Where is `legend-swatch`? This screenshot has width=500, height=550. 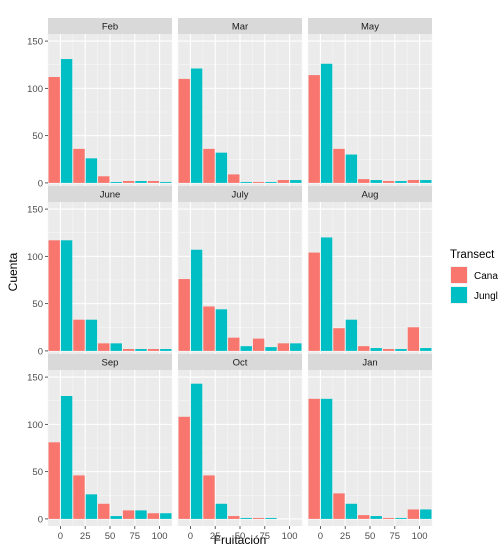 legend-swatch is located at coordinates (459, 295).